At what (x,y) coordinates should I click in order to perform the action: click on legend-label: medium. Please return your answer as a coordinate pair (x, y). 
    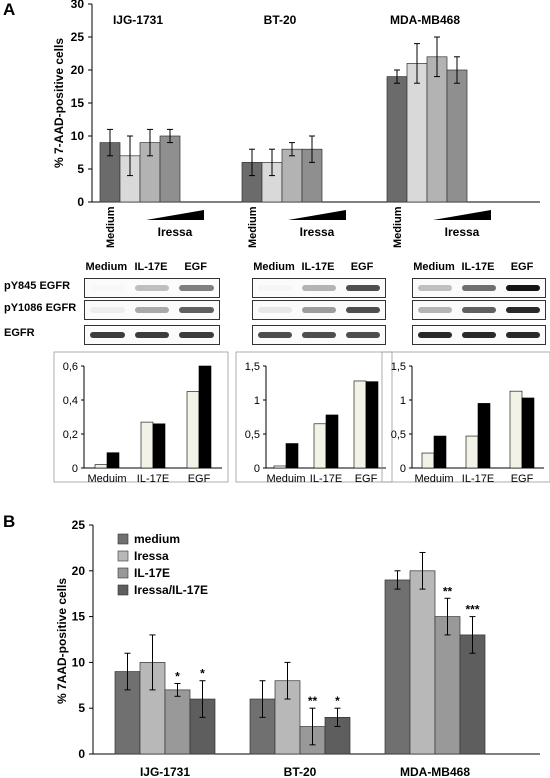
    Looking at the image, I should click on (157, 539).